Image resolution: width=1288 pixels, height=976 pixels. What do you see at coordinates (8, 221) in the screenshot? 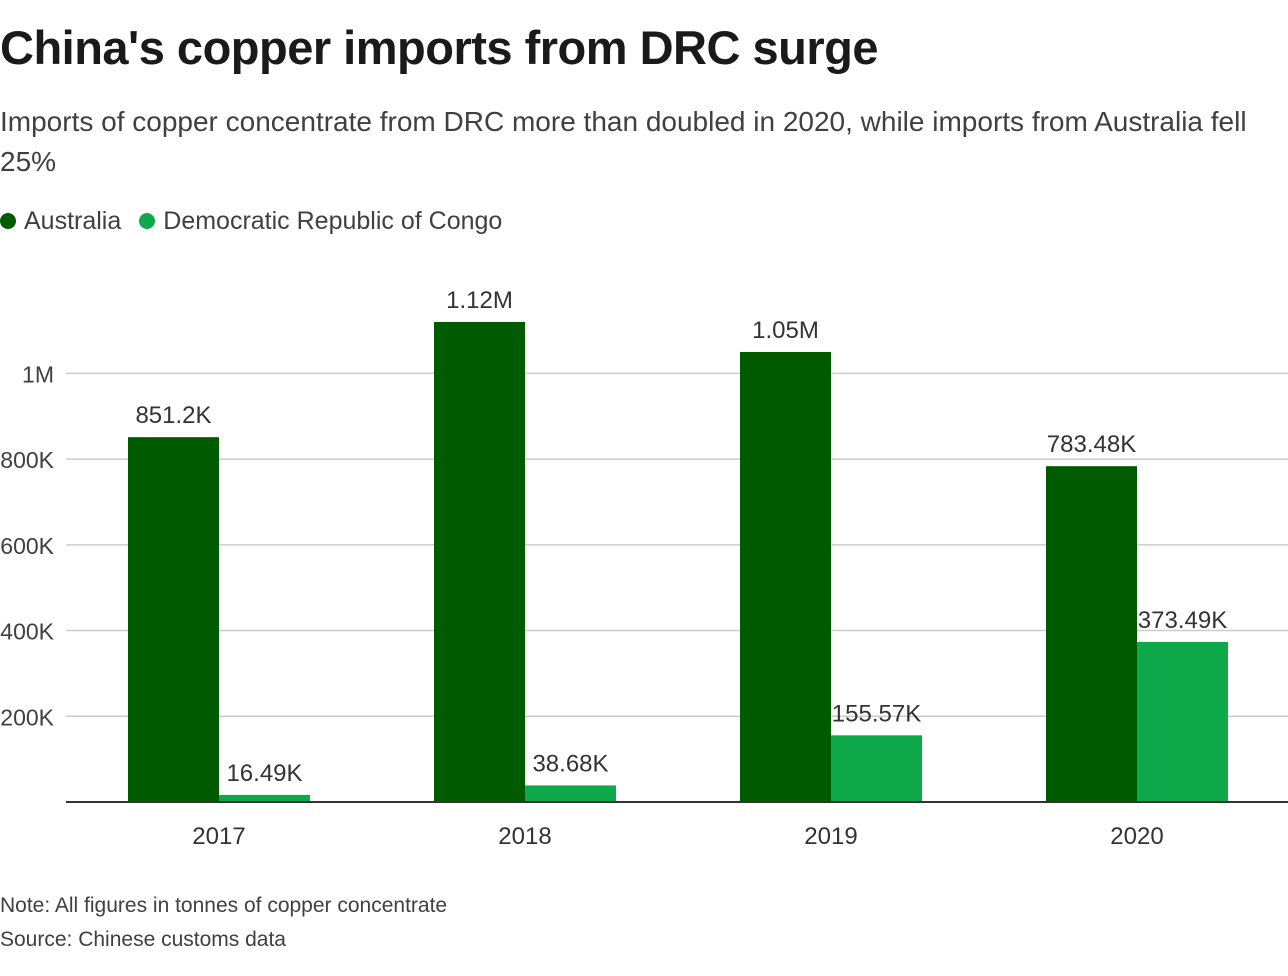
I see `legend-swatch-australia` at bounding box center [8, 221].